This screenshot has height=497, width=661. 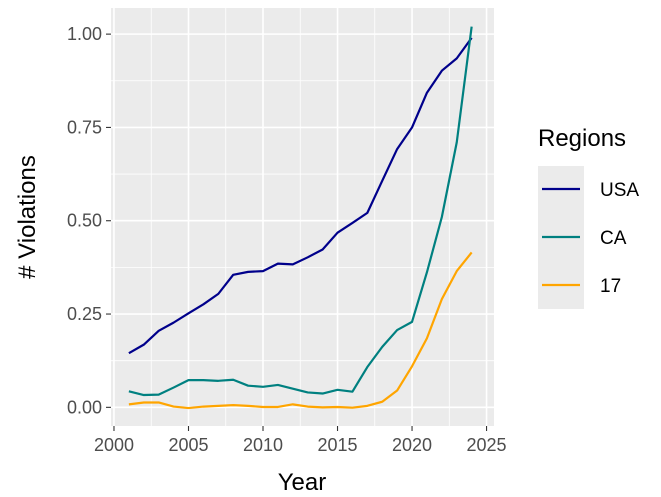 I want to click on legend-label-17: 17, so click(x=610, y=286).